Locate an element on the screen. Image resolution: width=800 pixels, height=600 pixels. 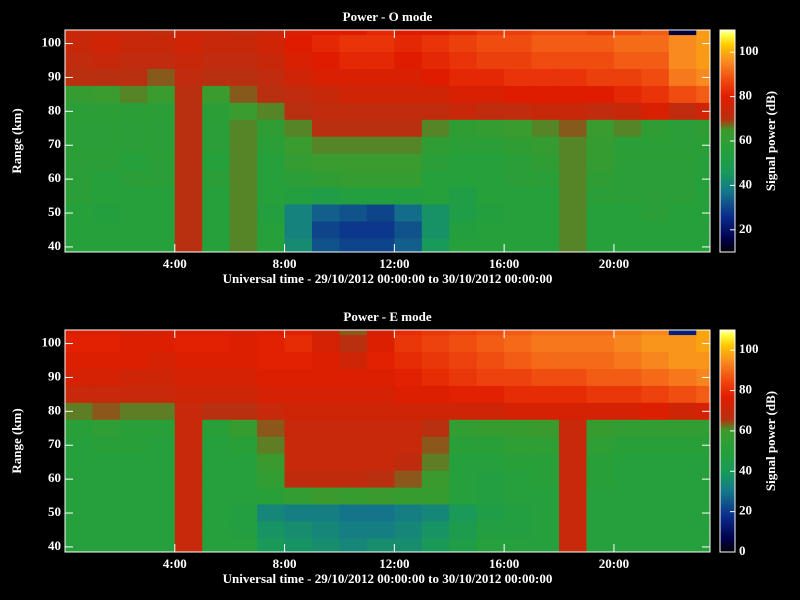
colorbar-tick-label: 20 is located at coordinates (745, 228).